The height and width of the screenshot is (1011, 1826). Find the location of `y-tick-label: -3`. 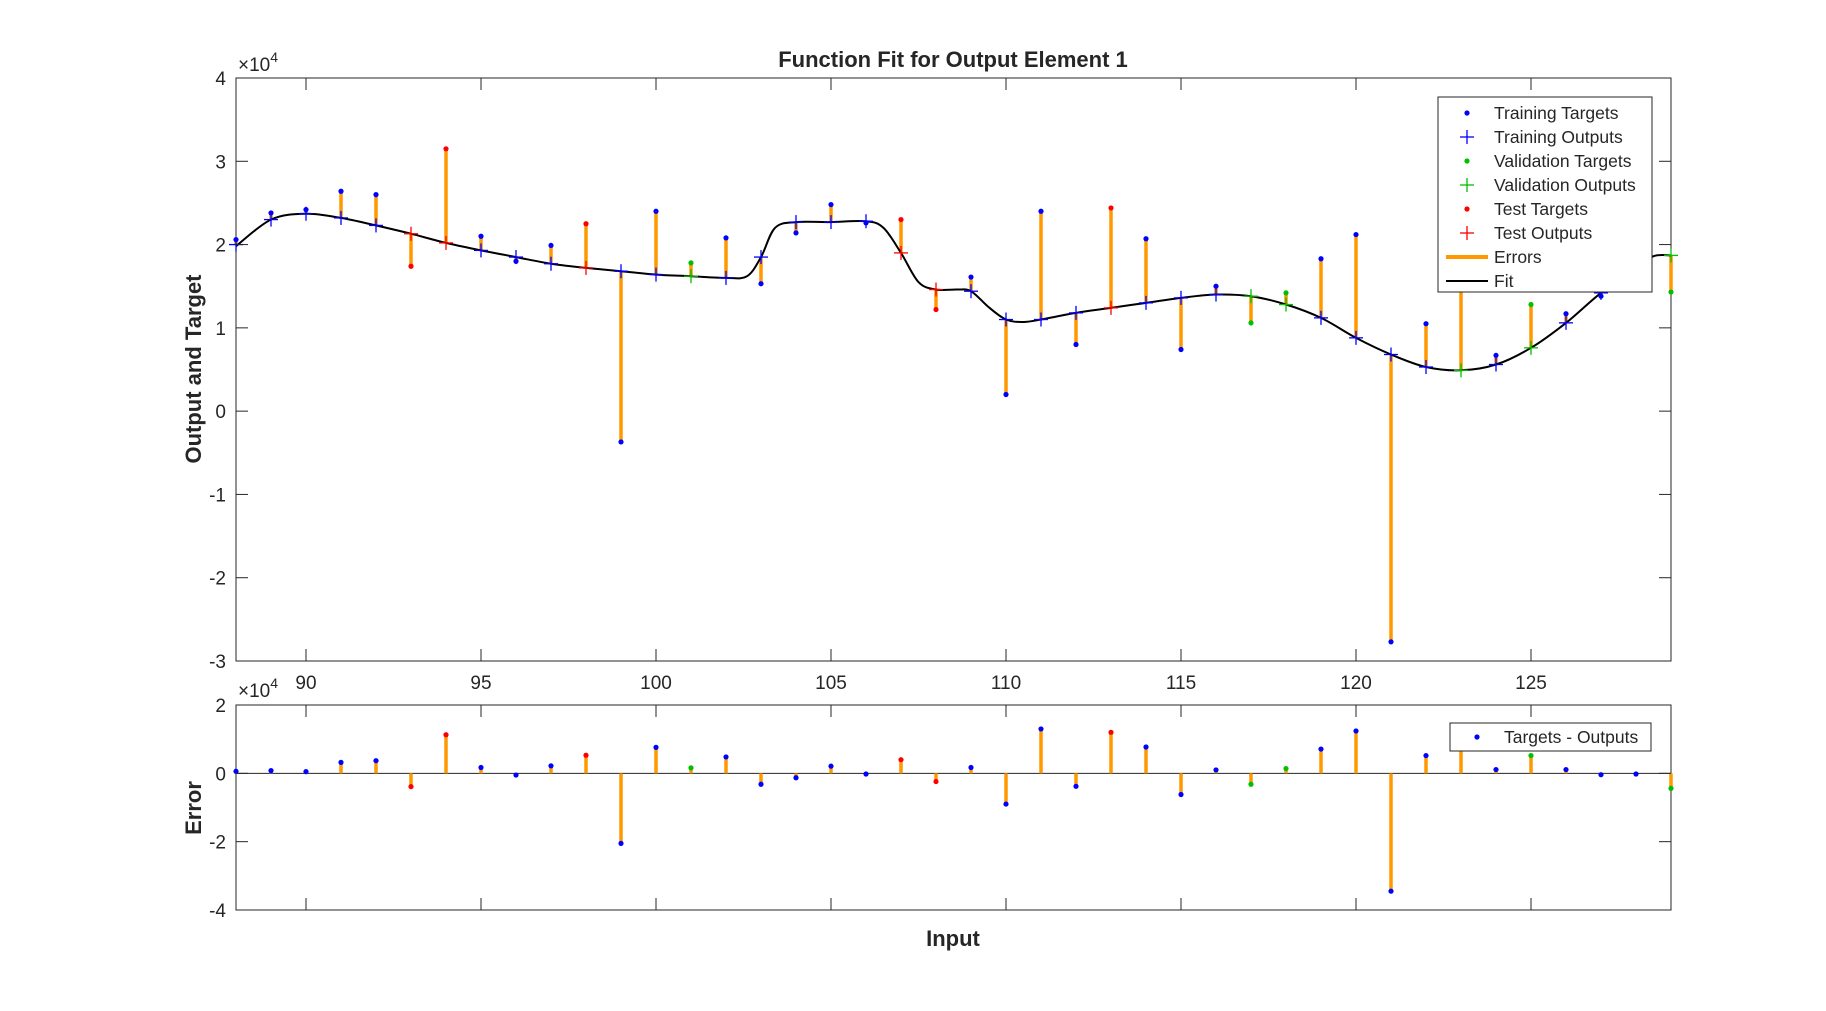

y-tick-label: -3 is located at coordinates (217, 662).